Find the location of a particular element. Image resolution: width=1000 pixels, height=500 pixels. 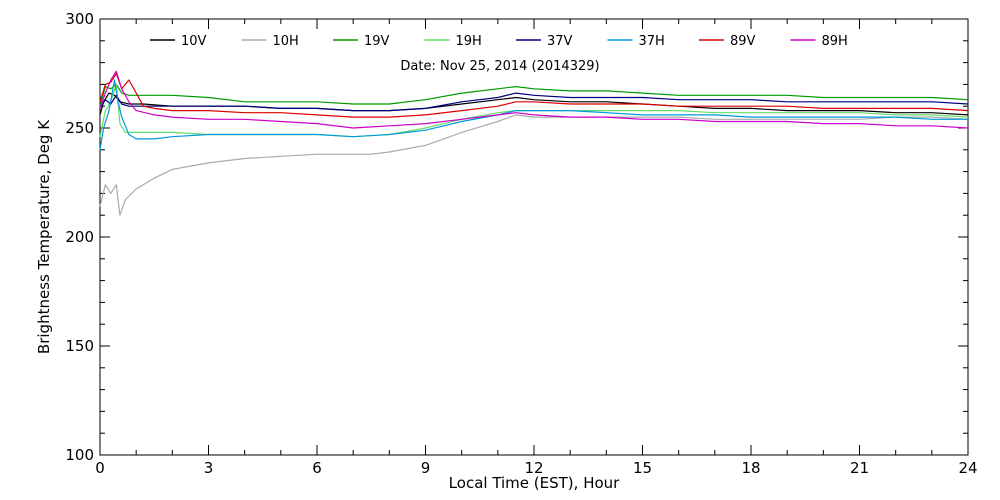

y-tick-label: 150 is located at coordinates (79, 346).